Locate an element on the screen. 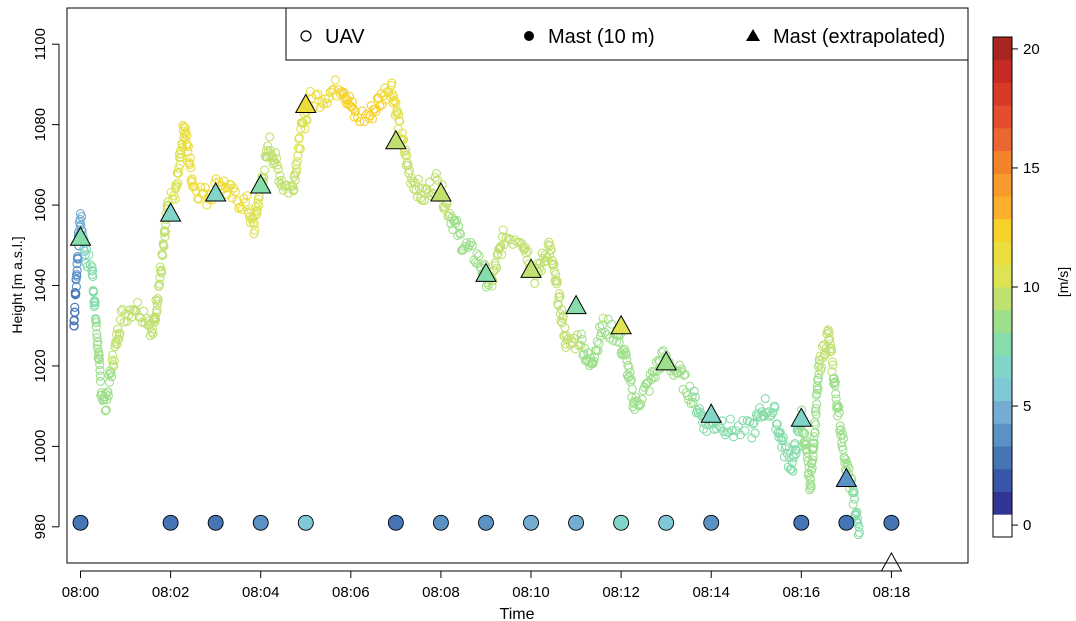  legend-uav-symbol is located at coordinates (306, 36).